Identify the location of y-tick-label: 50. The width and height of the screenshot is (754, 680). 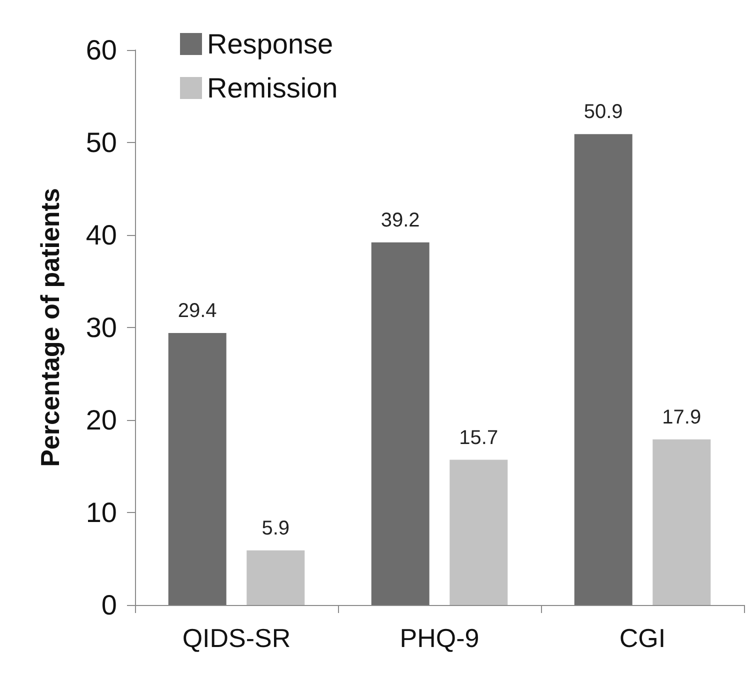
(101, 142).